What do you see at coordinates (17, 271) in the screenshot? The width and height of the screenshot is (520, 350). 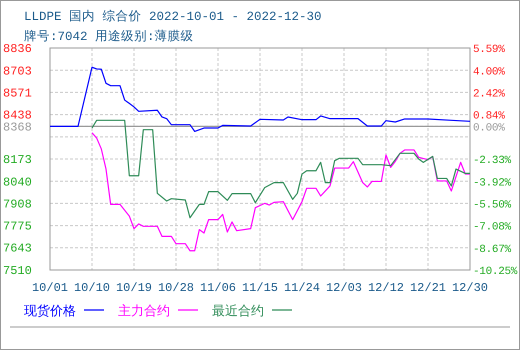 I see `y-tick-label: 7510` at bounding box center [17, 271].